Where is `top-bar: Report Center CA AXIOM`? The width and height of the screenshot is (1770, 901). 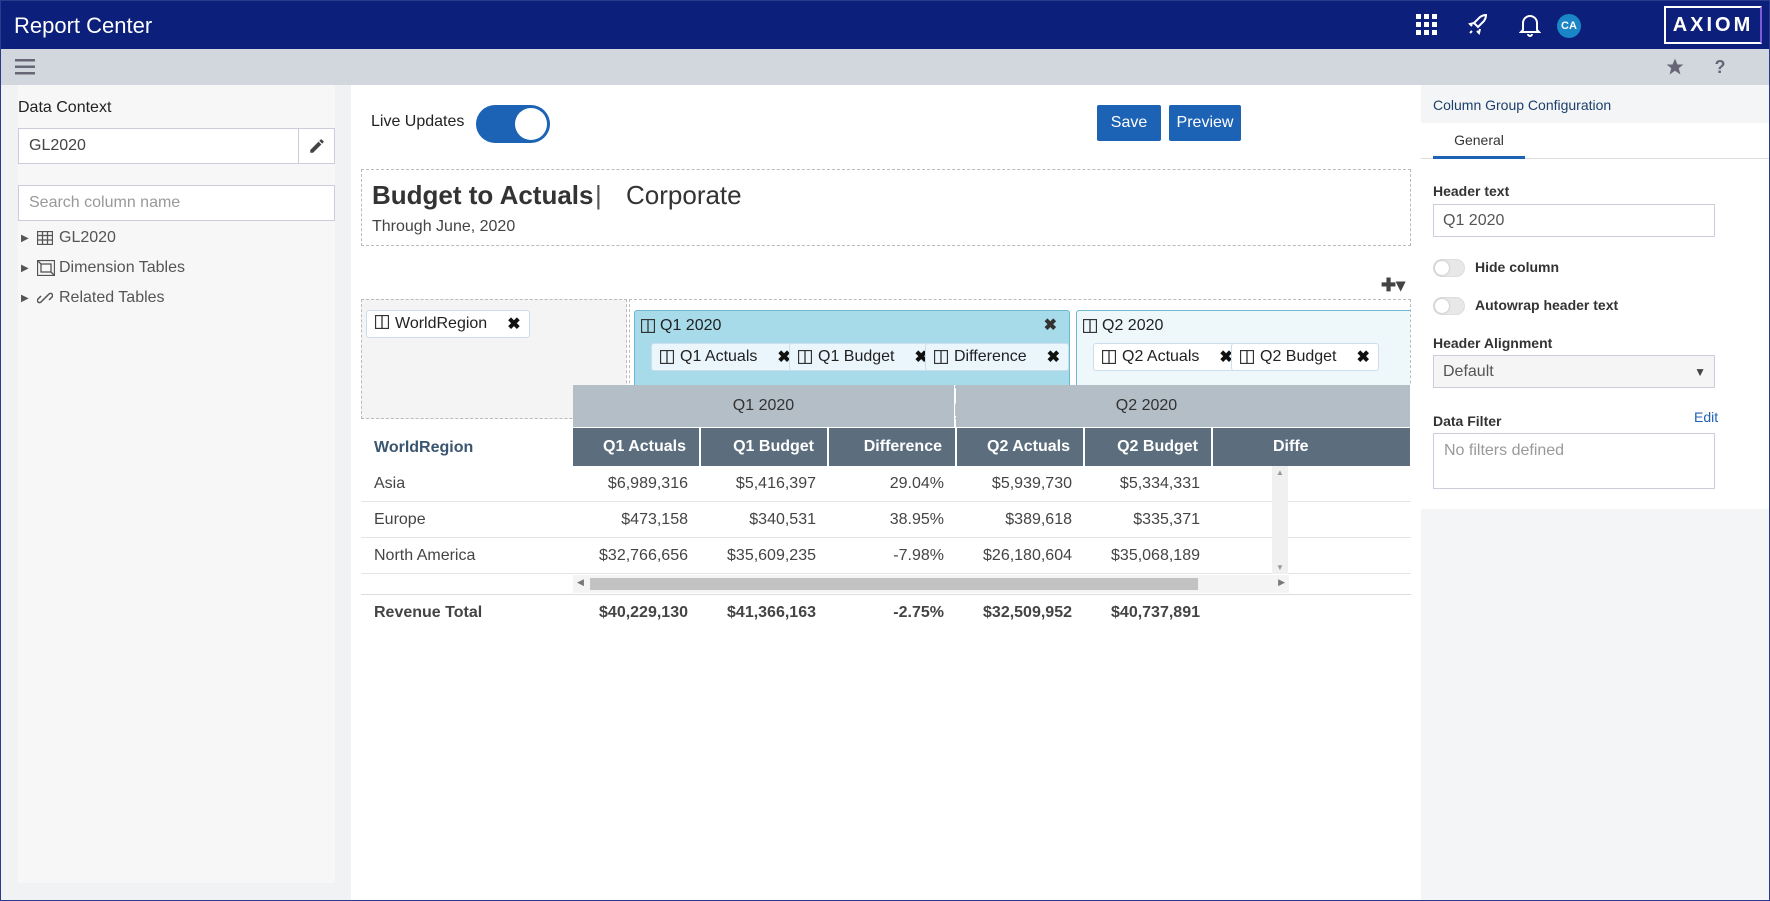
top-bar: Report Center CA AXIOM is located at coordinates (885, 25).